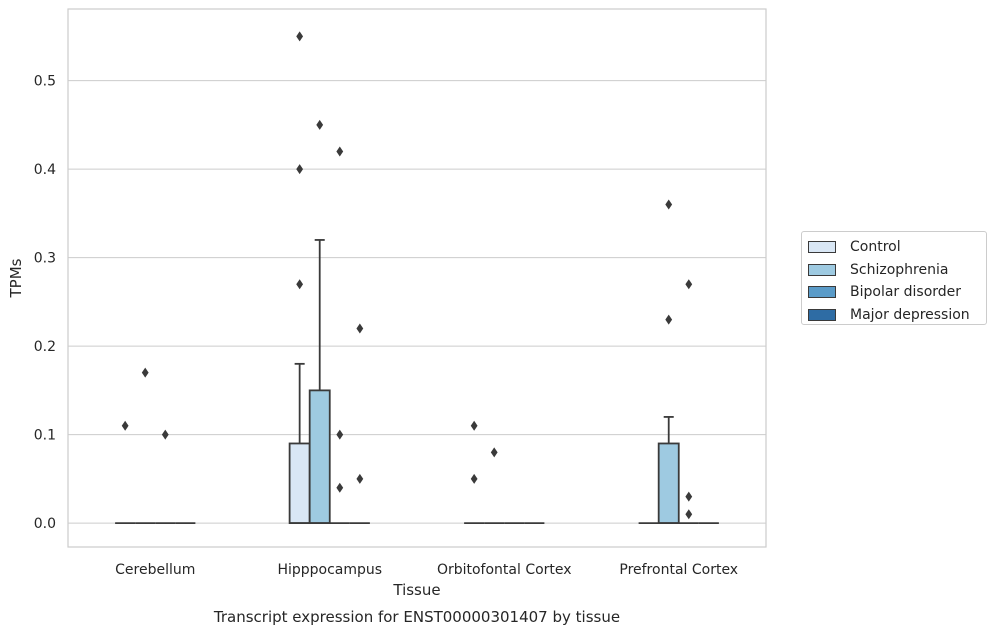 The height and width of the screenshot is (634, 997). Describe the element at coordinates (906, 292) in the screenshot. I see `legend-label: Bipolar disorder` at that location.